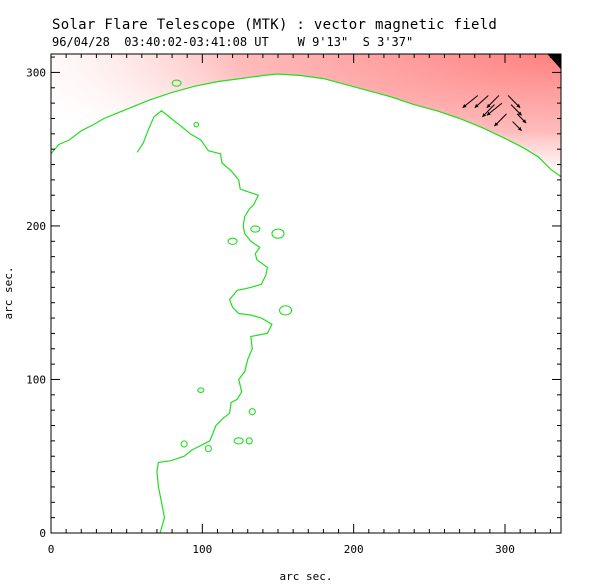 The height and width of the screenshot is (585, 612). I want to click on x-tick-label: 0, so click(51, 549).